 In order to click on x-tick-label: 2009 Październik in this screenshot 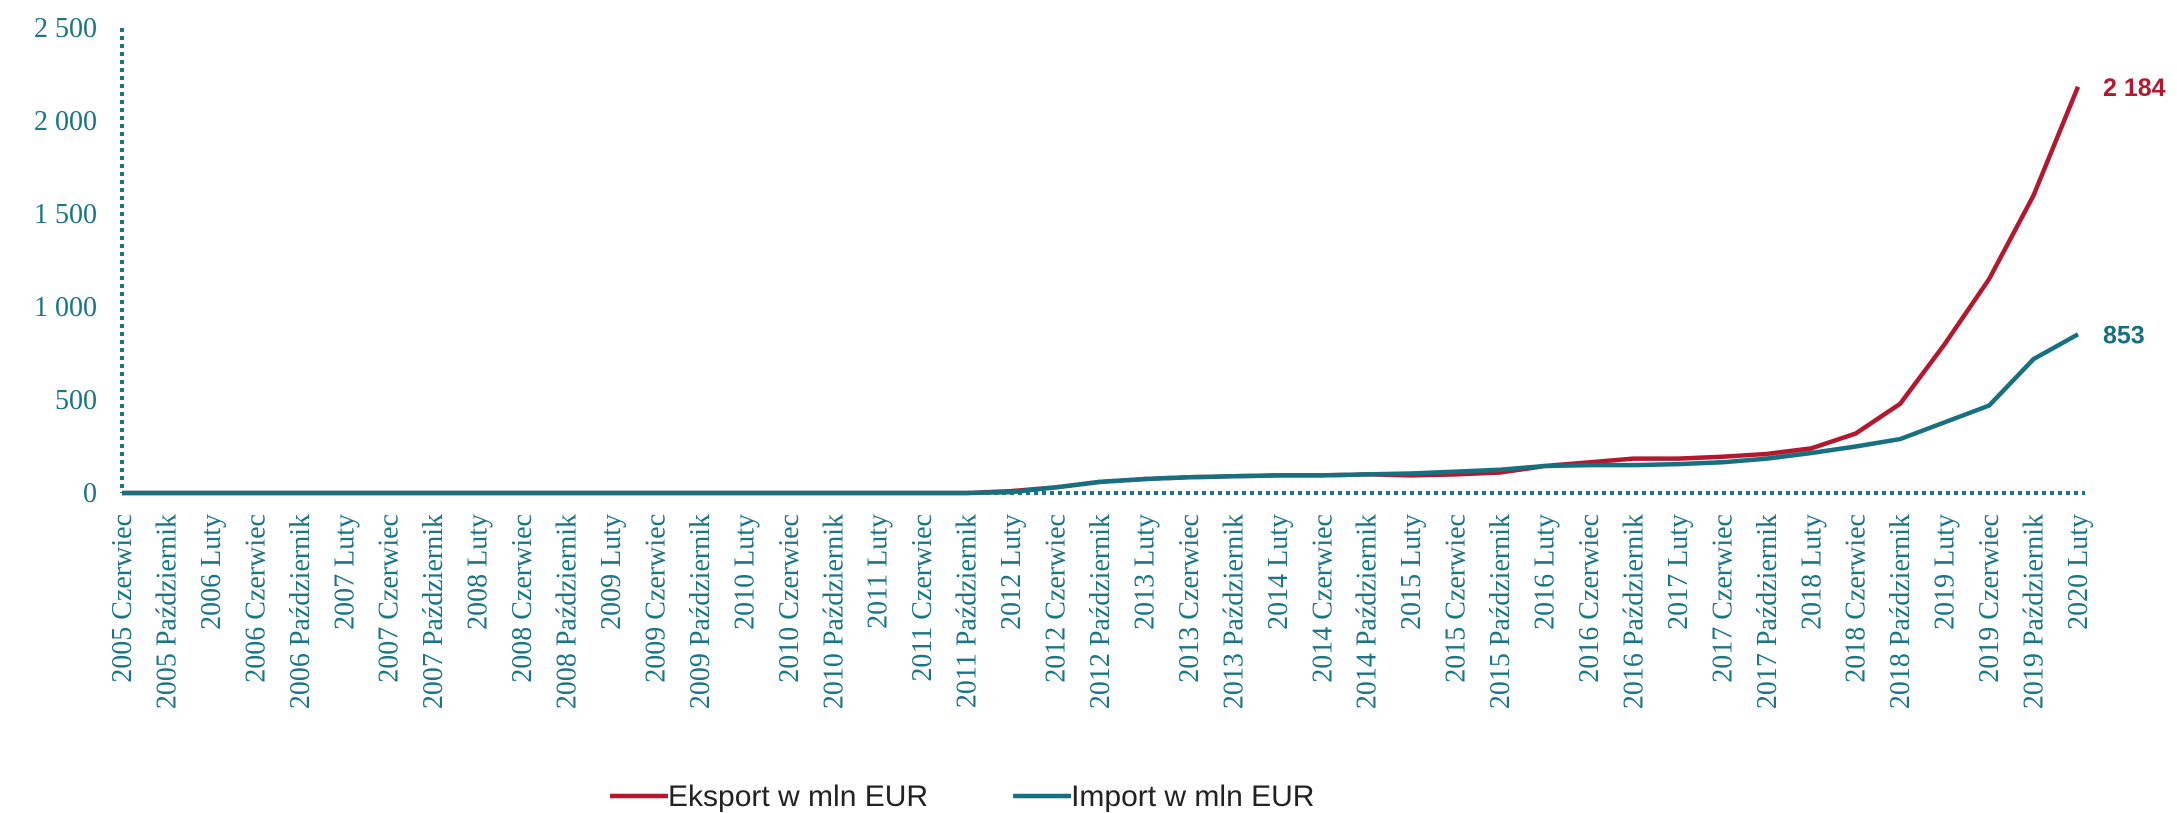, I will do `click(700, 611)`.